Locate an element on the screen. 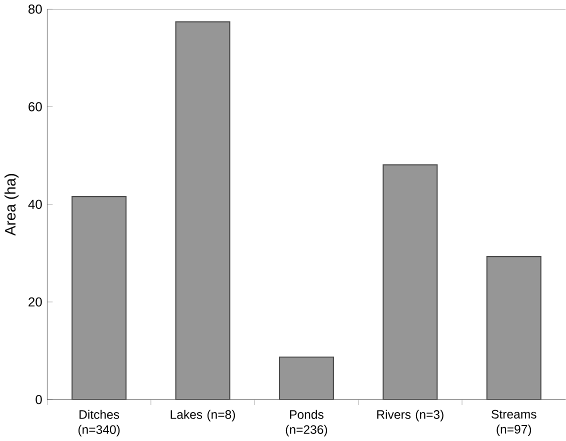 This screenshot has width=566, height=441. x-tick-label: Streams (n=97) is located at coordinates (514, 423).